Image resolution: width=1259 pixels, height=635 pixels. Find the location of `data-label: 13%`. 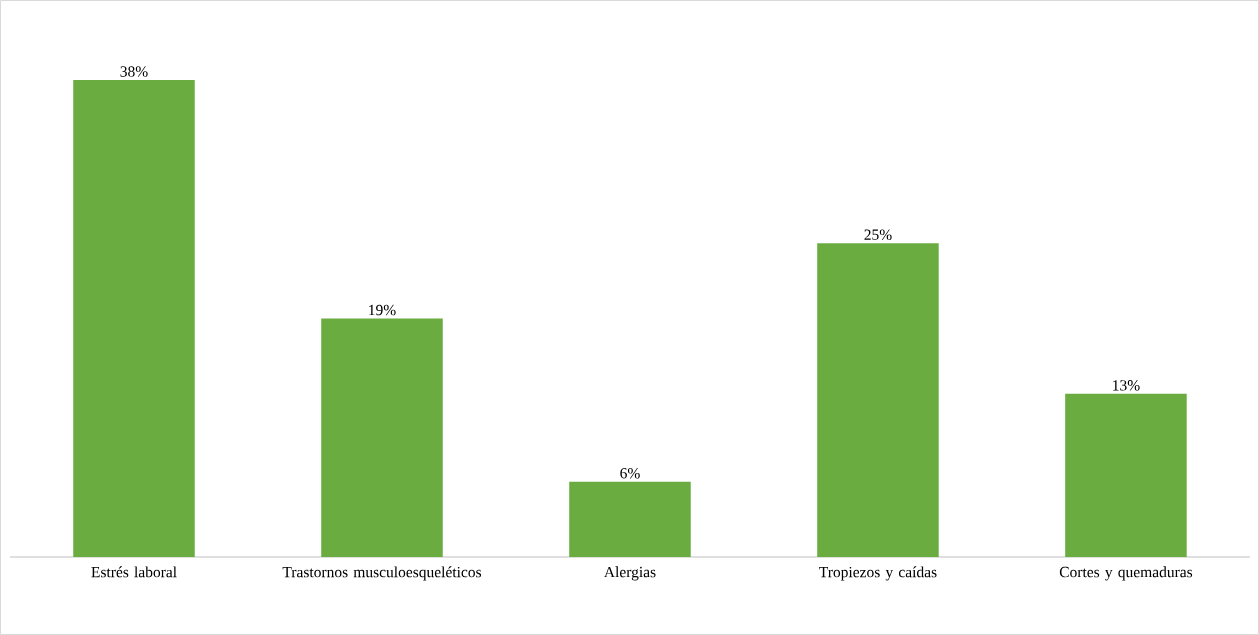

data-label: 13% is located at coordinates (1126, 385).